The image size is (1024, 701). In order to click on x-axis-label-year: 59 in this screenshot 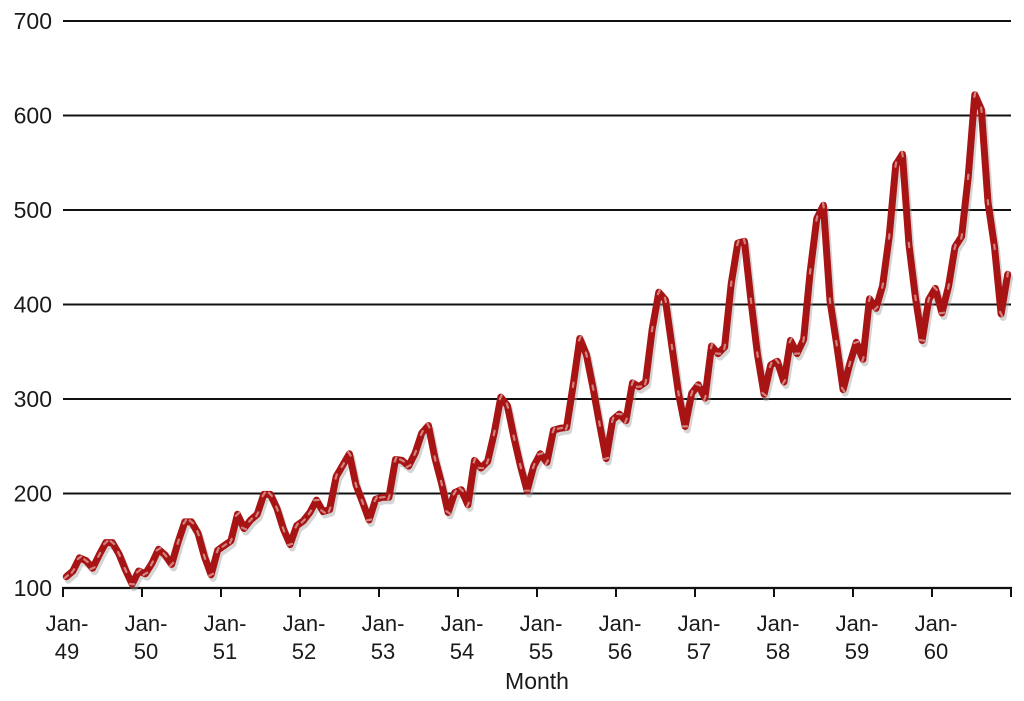, I will do `click(857, 651)`.